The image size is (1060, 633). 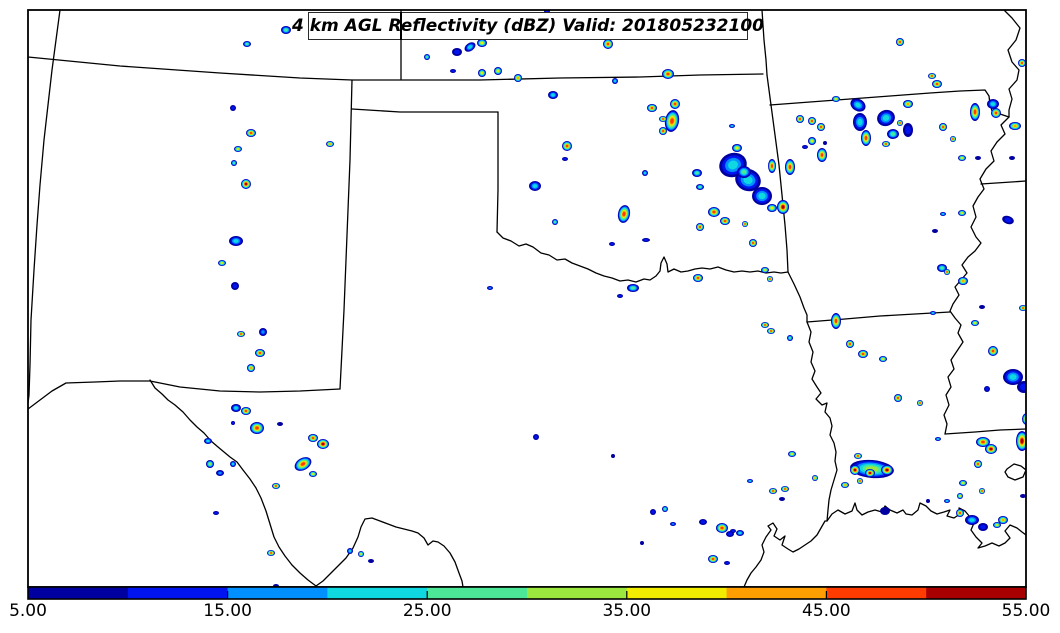 I want to click on border-newmexico-east-lon103, so click(x=346, y=234).